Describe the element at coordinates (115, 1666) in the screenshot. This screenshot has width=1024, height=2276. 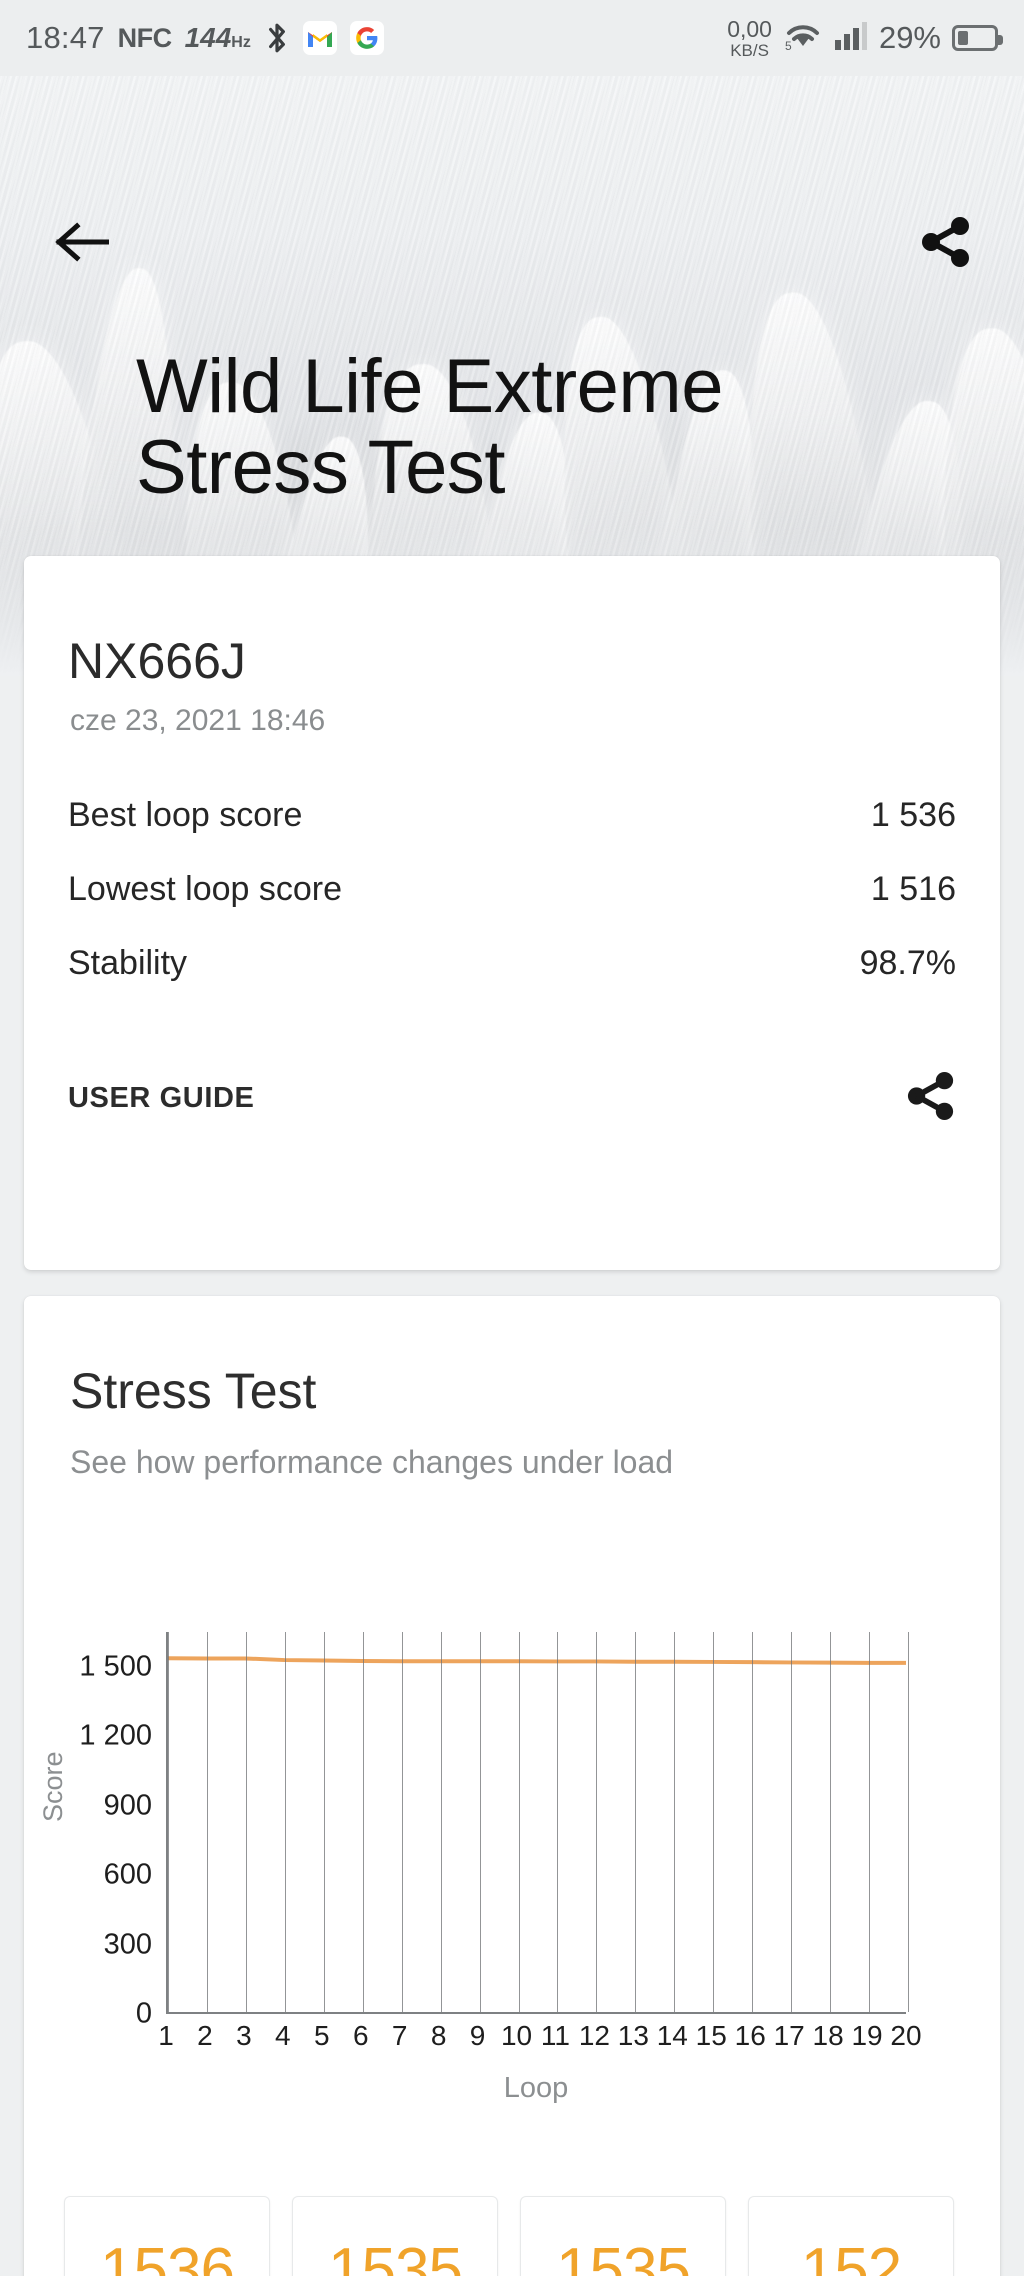
I see `chart-y-tick-label: 1 500` at that location.